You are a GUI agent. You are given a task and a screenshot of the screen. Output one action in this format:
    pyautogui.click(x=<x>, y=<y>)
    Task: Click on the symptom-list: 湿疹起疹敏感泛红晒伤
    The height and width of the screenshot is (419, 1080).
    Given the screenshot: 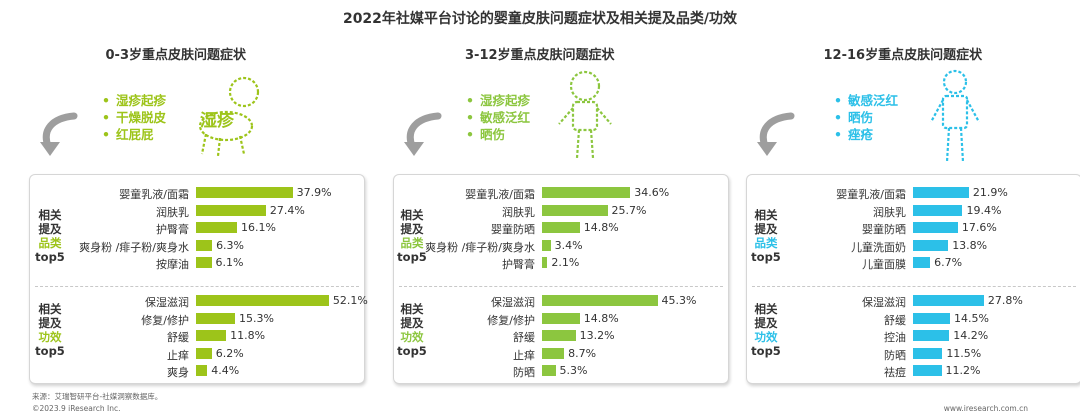 What is the action you would take?
    pyautogui.click(x=498, y=117)
    